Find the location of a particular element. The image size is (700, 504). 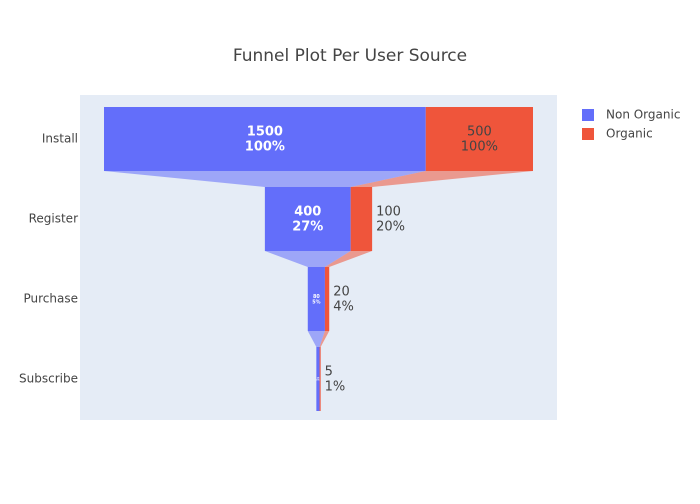

y-tick-label: Purchase is located at coordinates (51, 299).